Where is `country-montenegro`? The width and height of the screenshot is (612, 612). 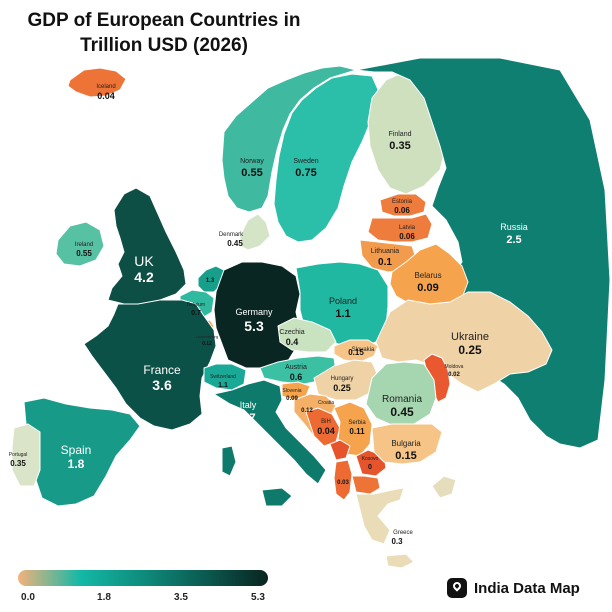 country-montenegro is located at coordinates (340, 450).